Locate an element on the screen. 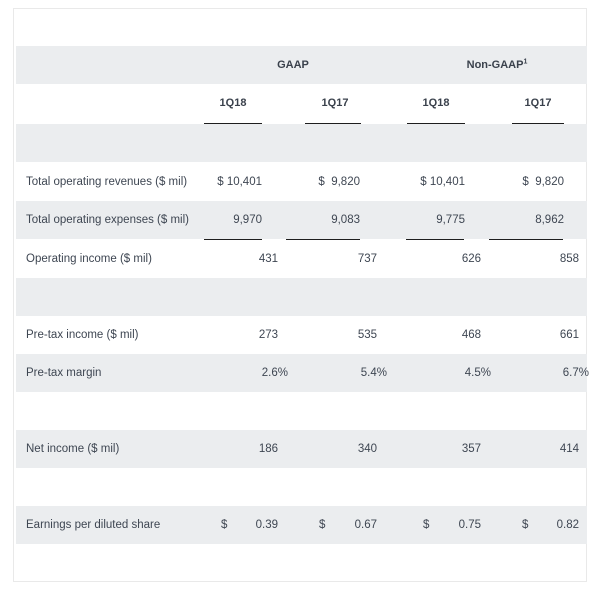  row-value: 2.6% is located at coordinates (274, 373).